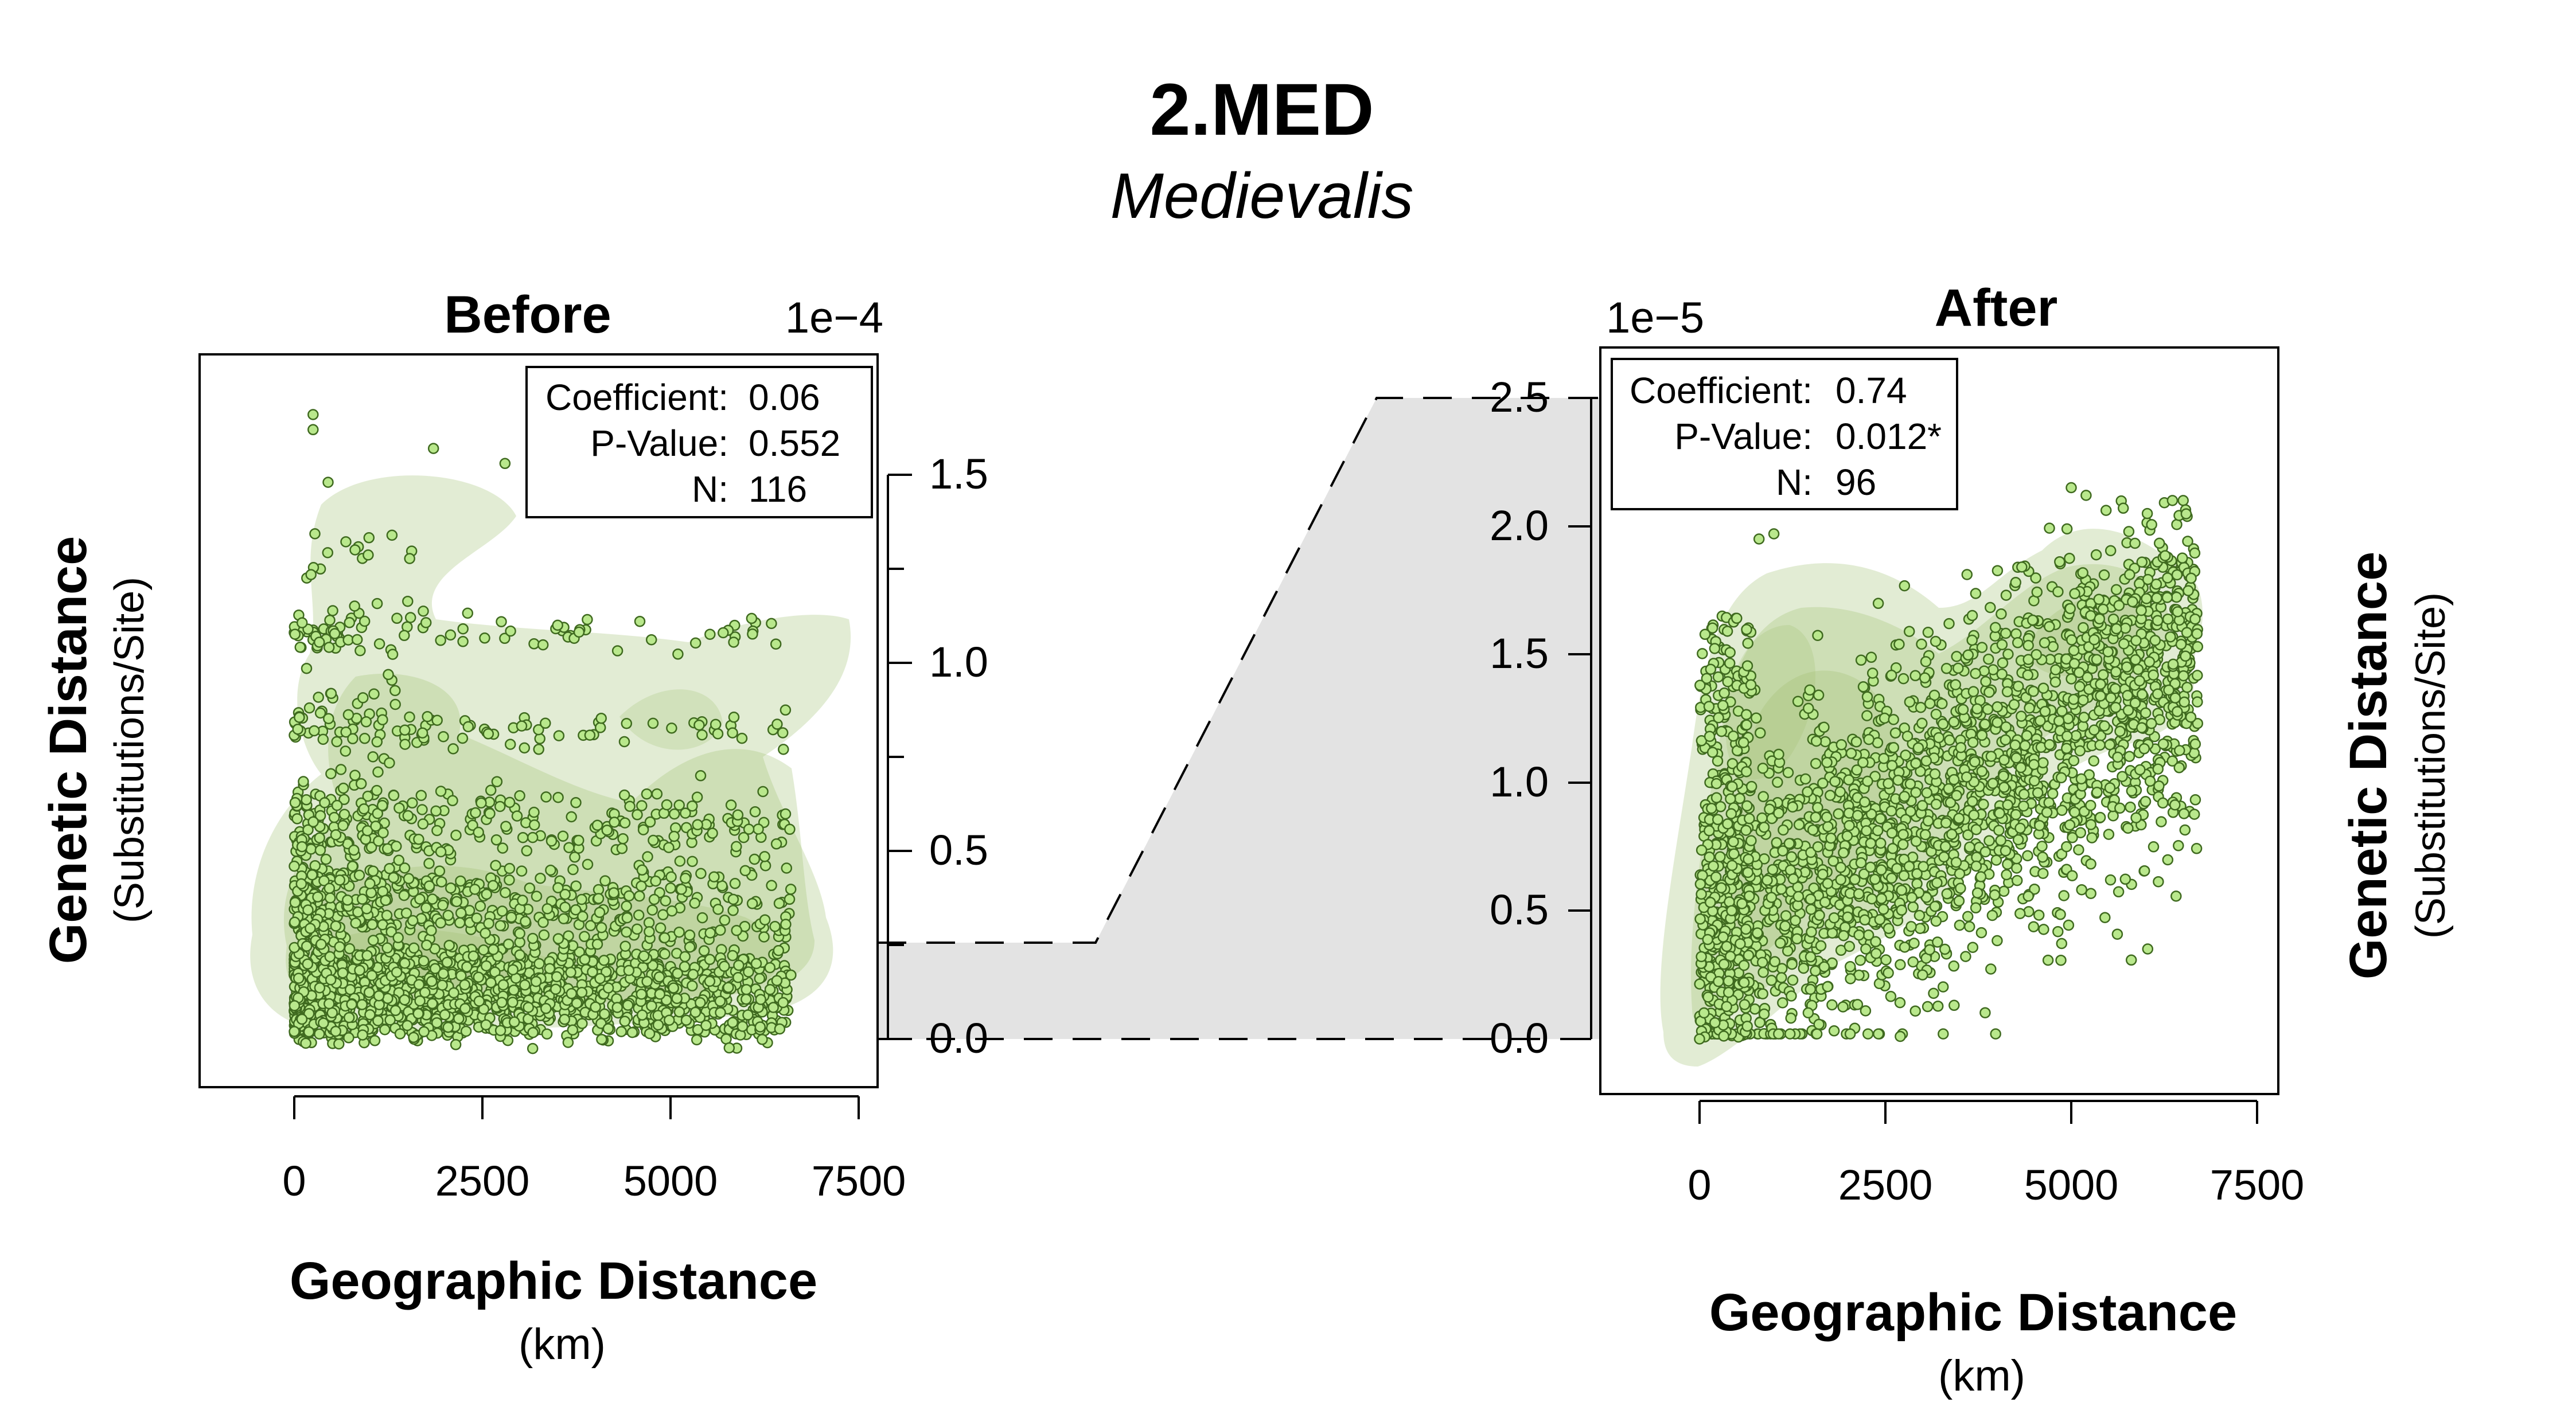  I want to click on before-stat-label-n: N:, so click(710, 489).